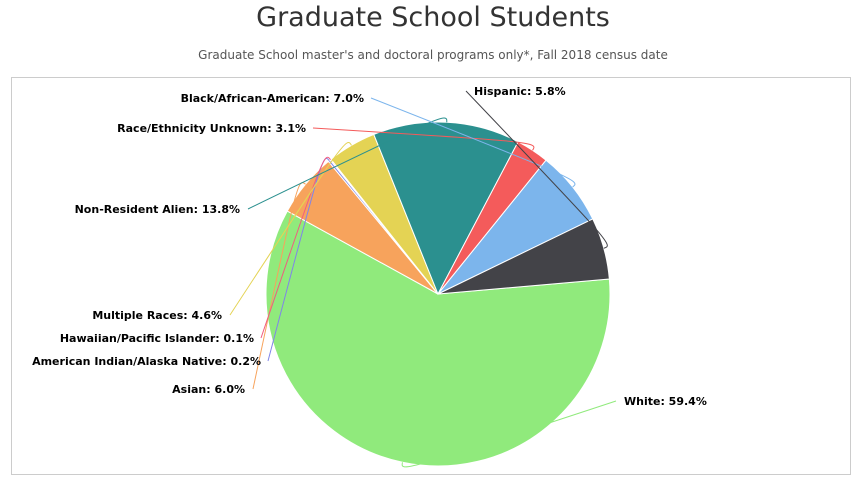  I want to click on connector-hawaiian-pacific-islander, so click(295, 247).